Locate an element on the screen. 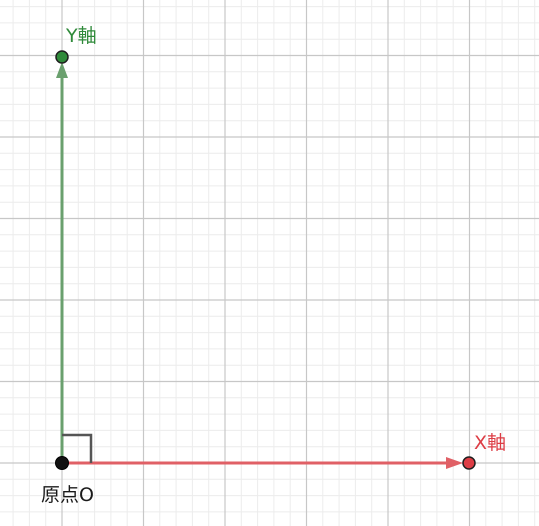 The image size is (539, 526). right-angle-marker is located at coordinates (77, 448).